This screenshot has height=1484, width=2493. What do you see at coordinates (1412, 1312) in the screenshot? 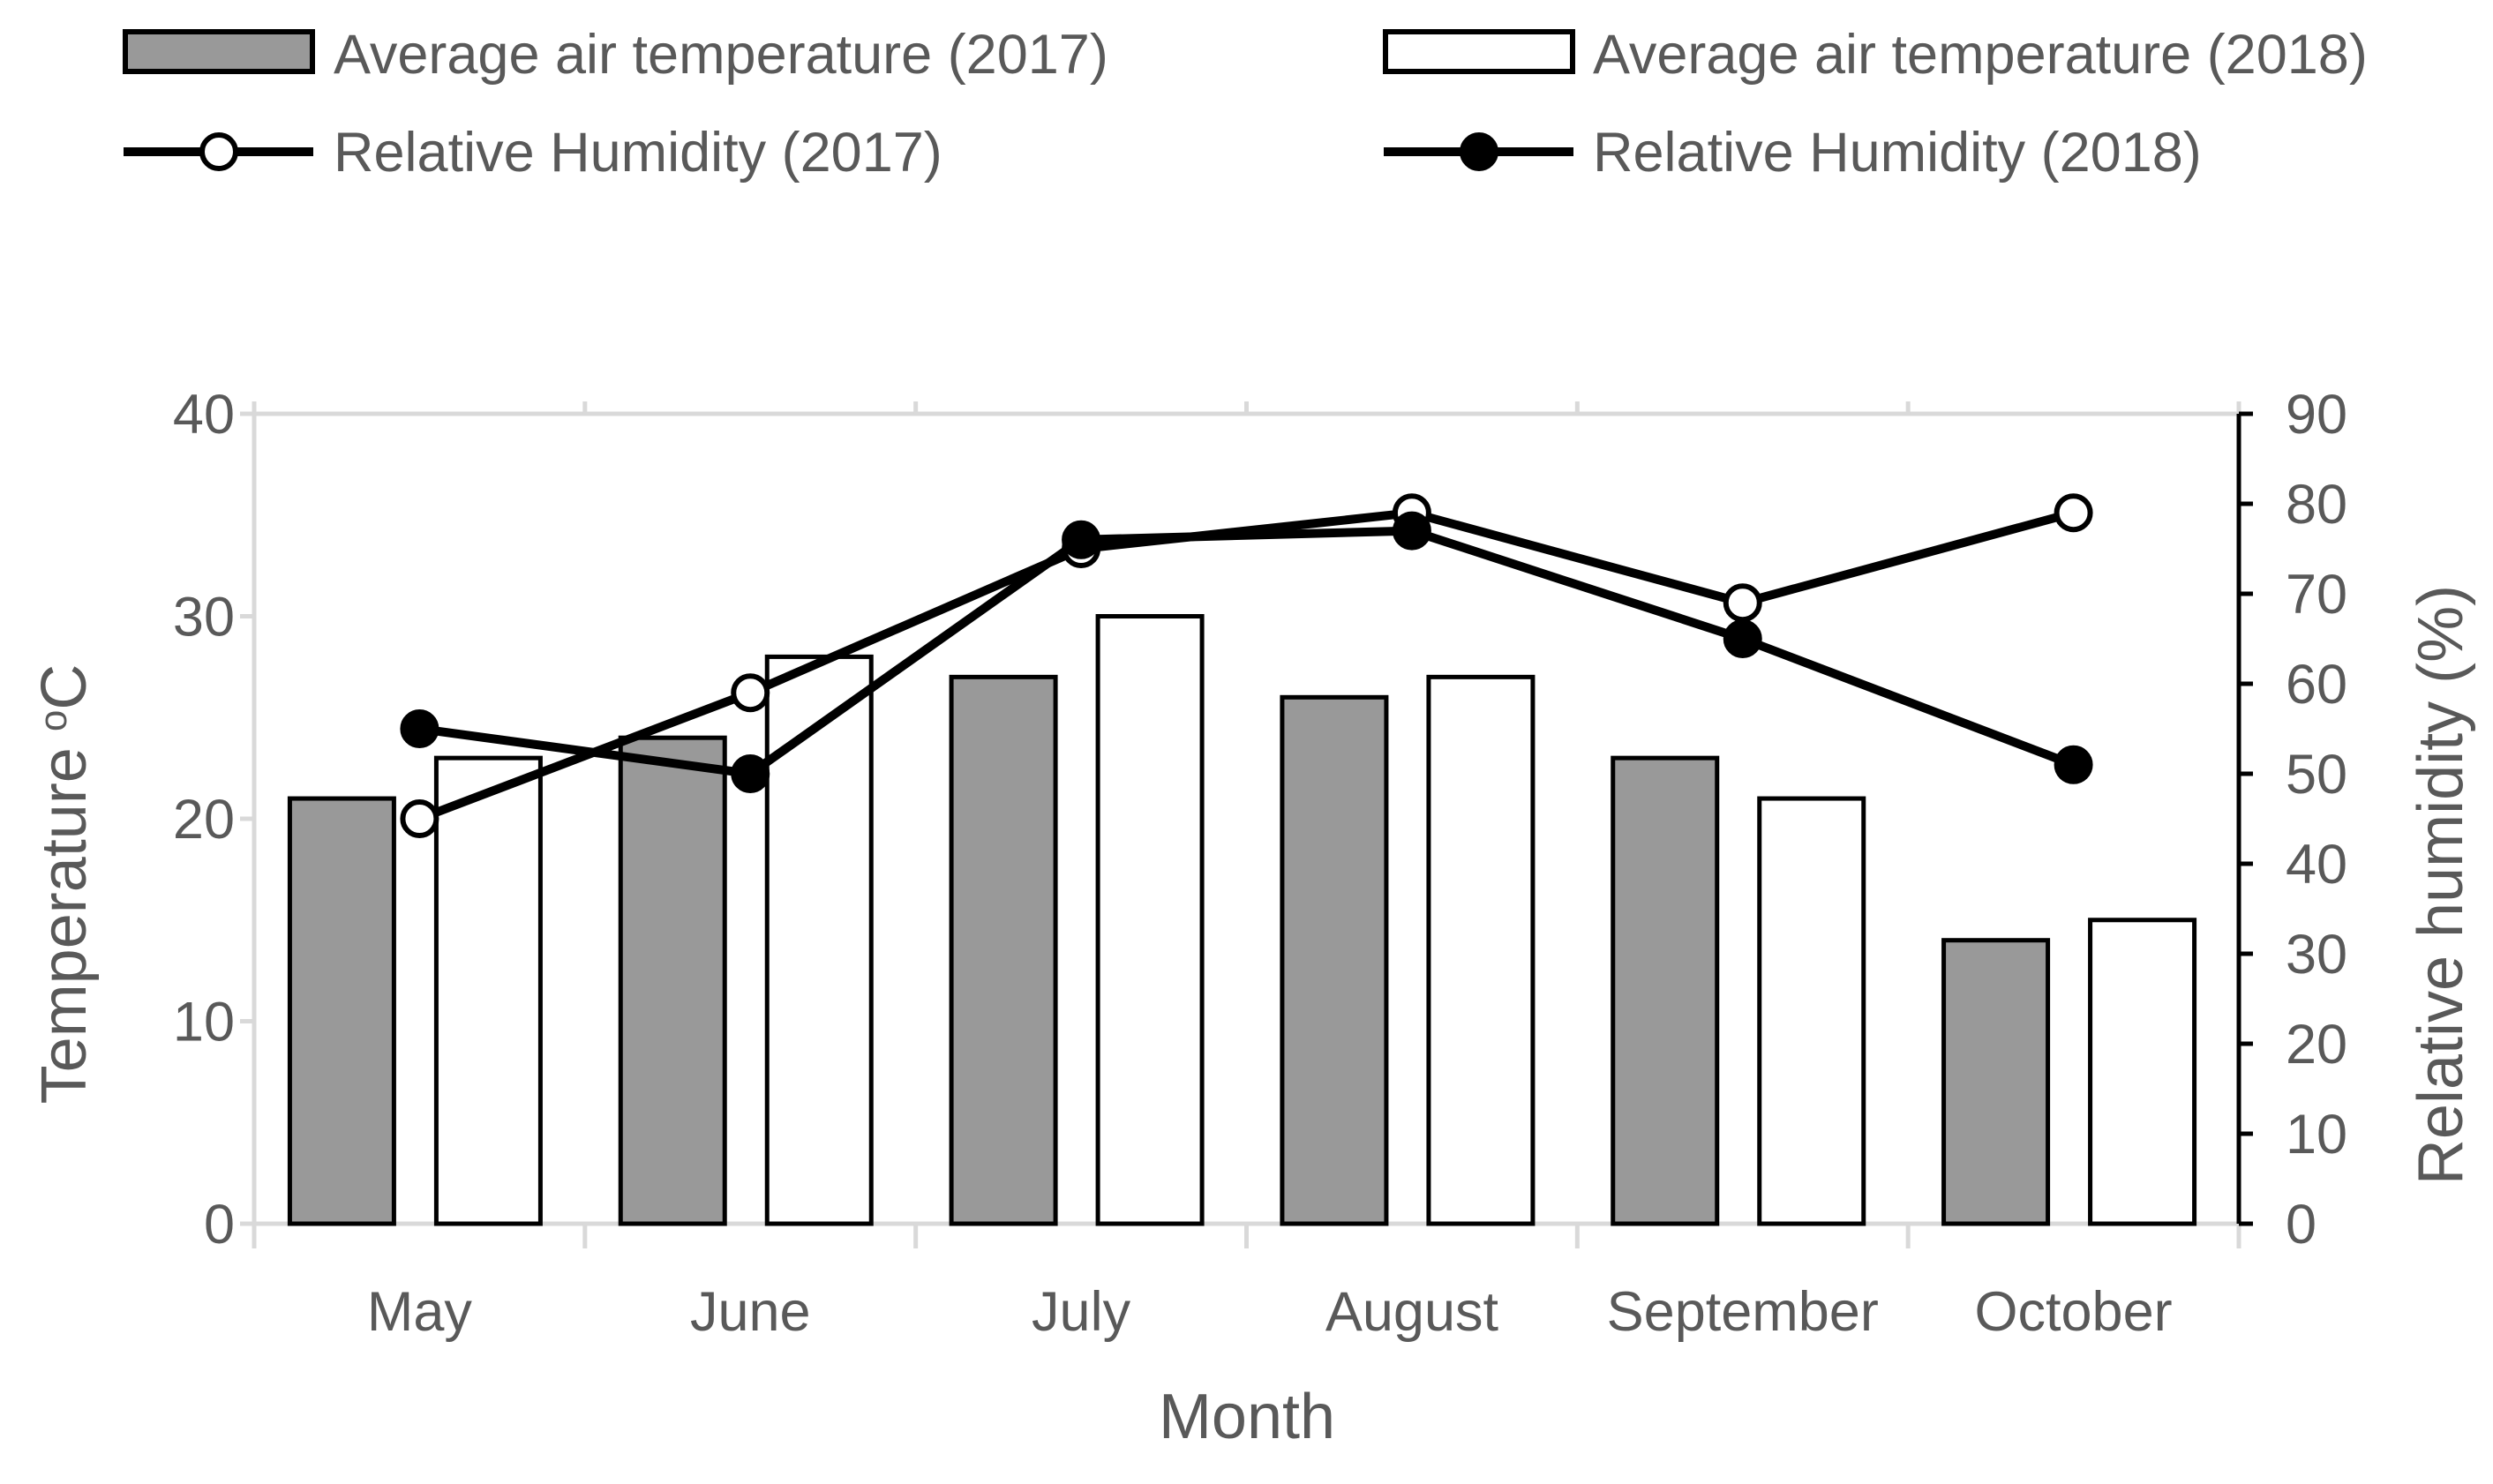
I see `x-tick-label-august: August` at bounding box center [1412, 1312].